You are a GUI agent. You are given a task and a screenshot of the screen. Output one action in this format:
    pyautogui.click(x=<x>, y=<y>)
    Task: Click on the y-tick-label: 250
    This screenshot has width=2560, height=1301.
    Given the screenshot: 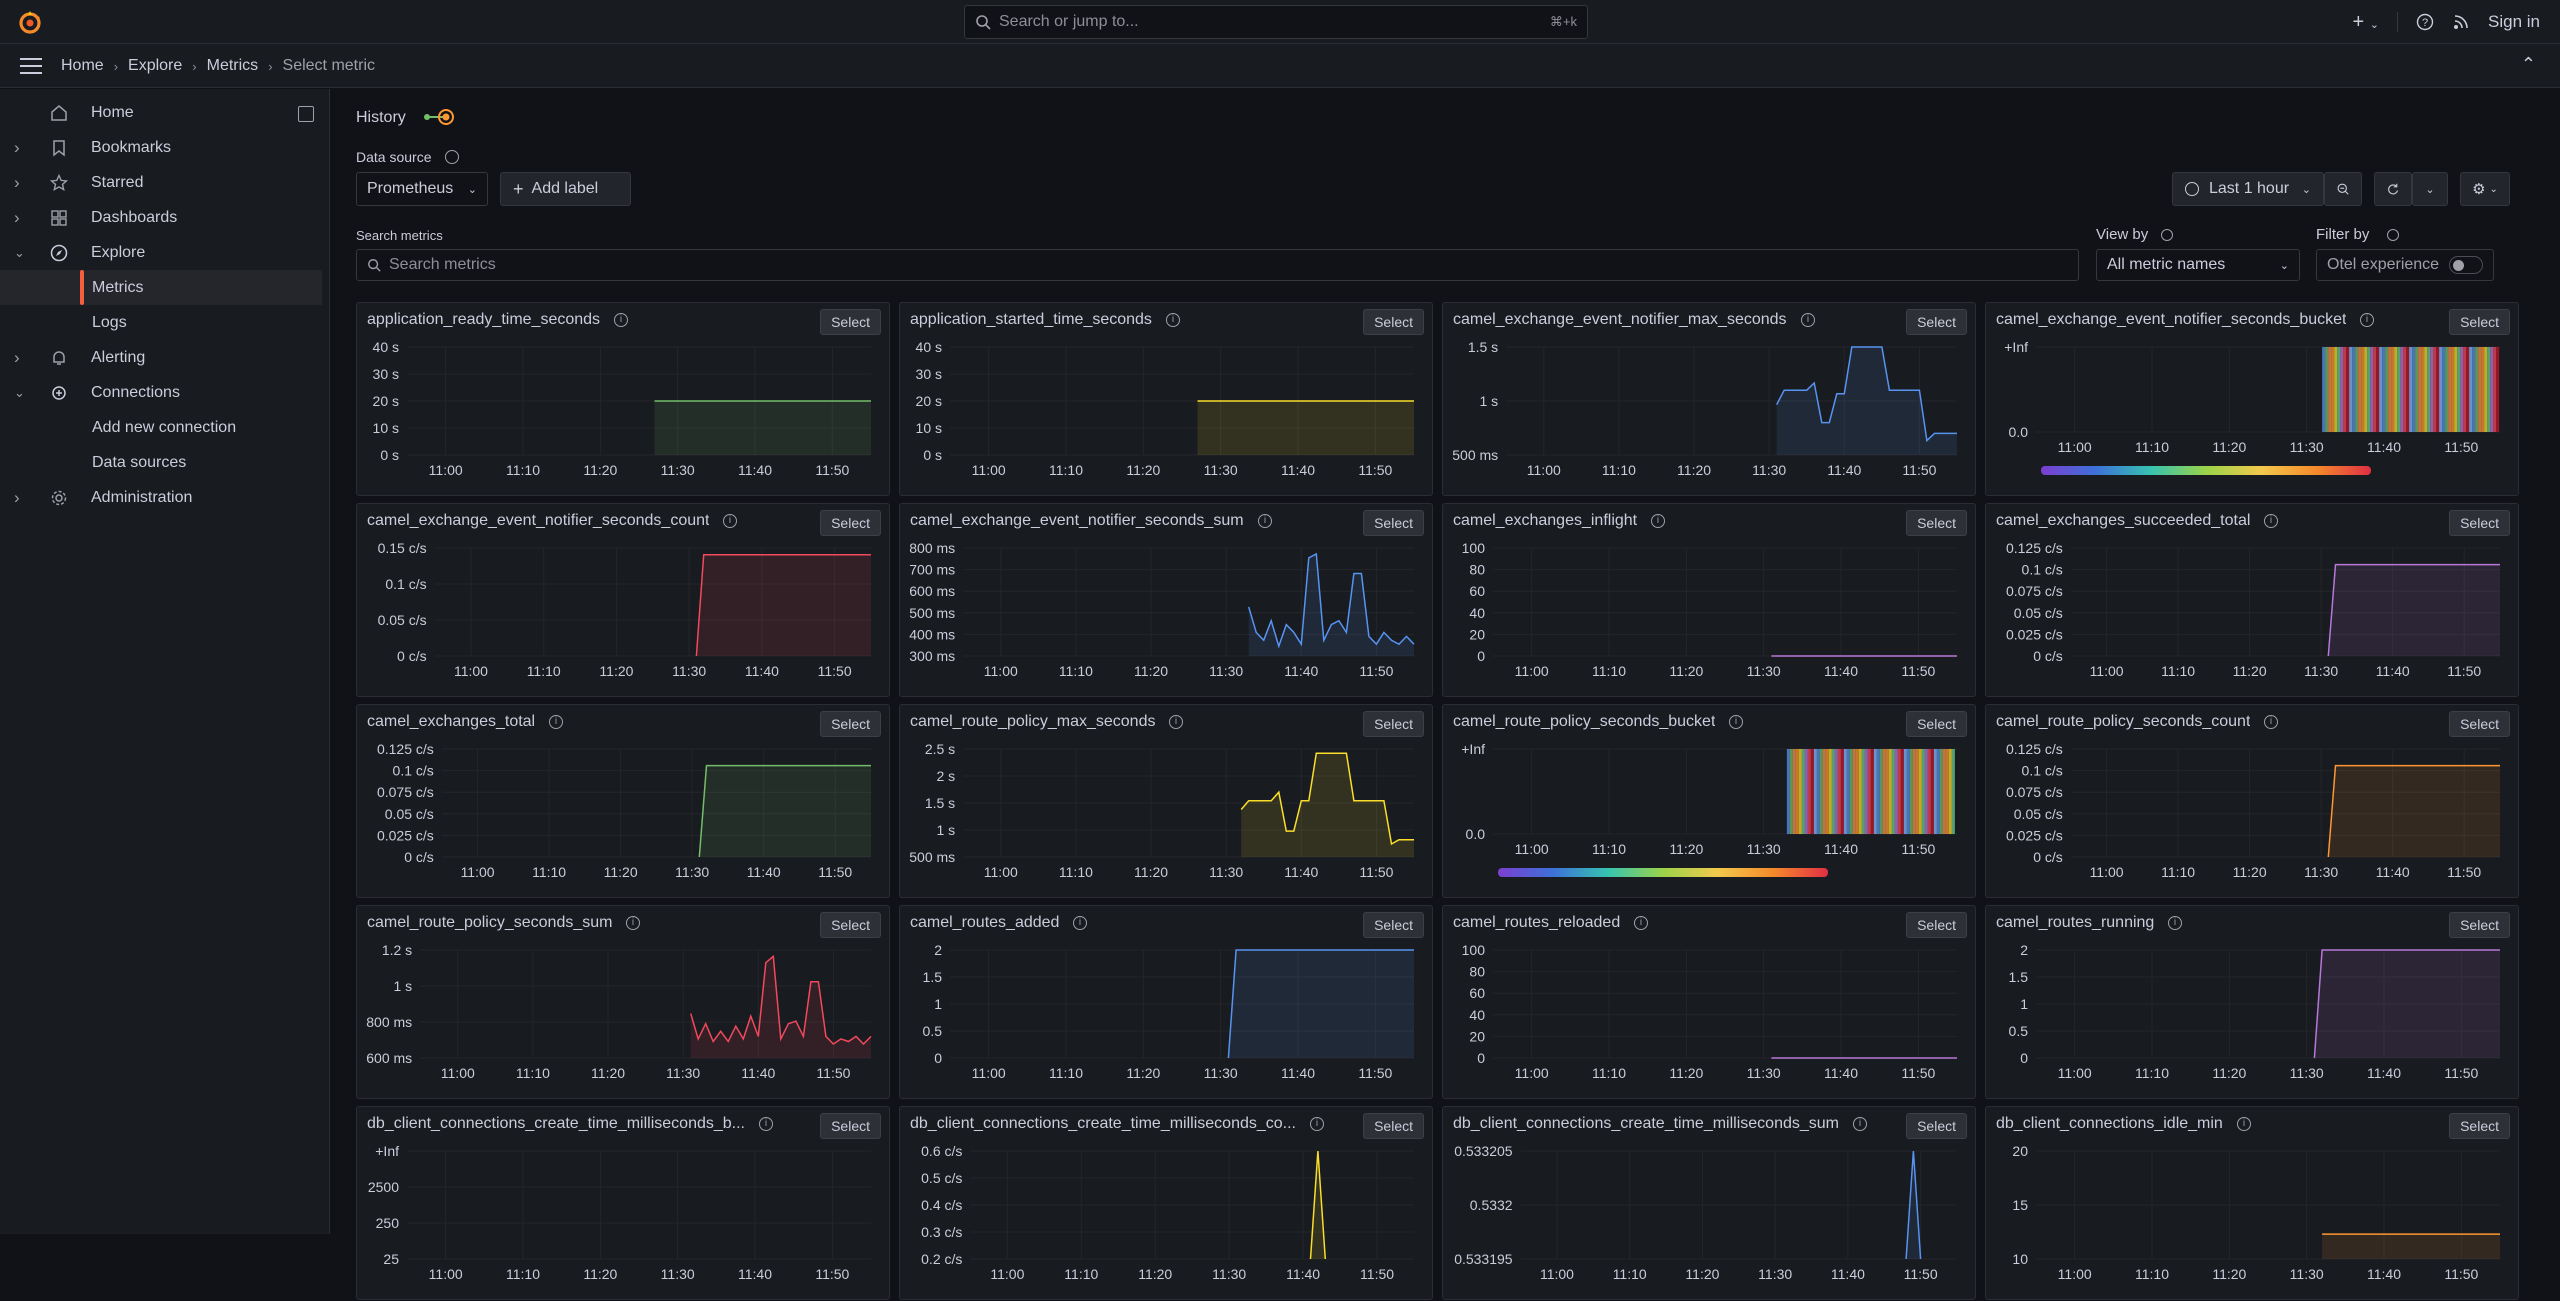 What is the action you would take?
    pyautogui.click(x=388, y=1223)
    